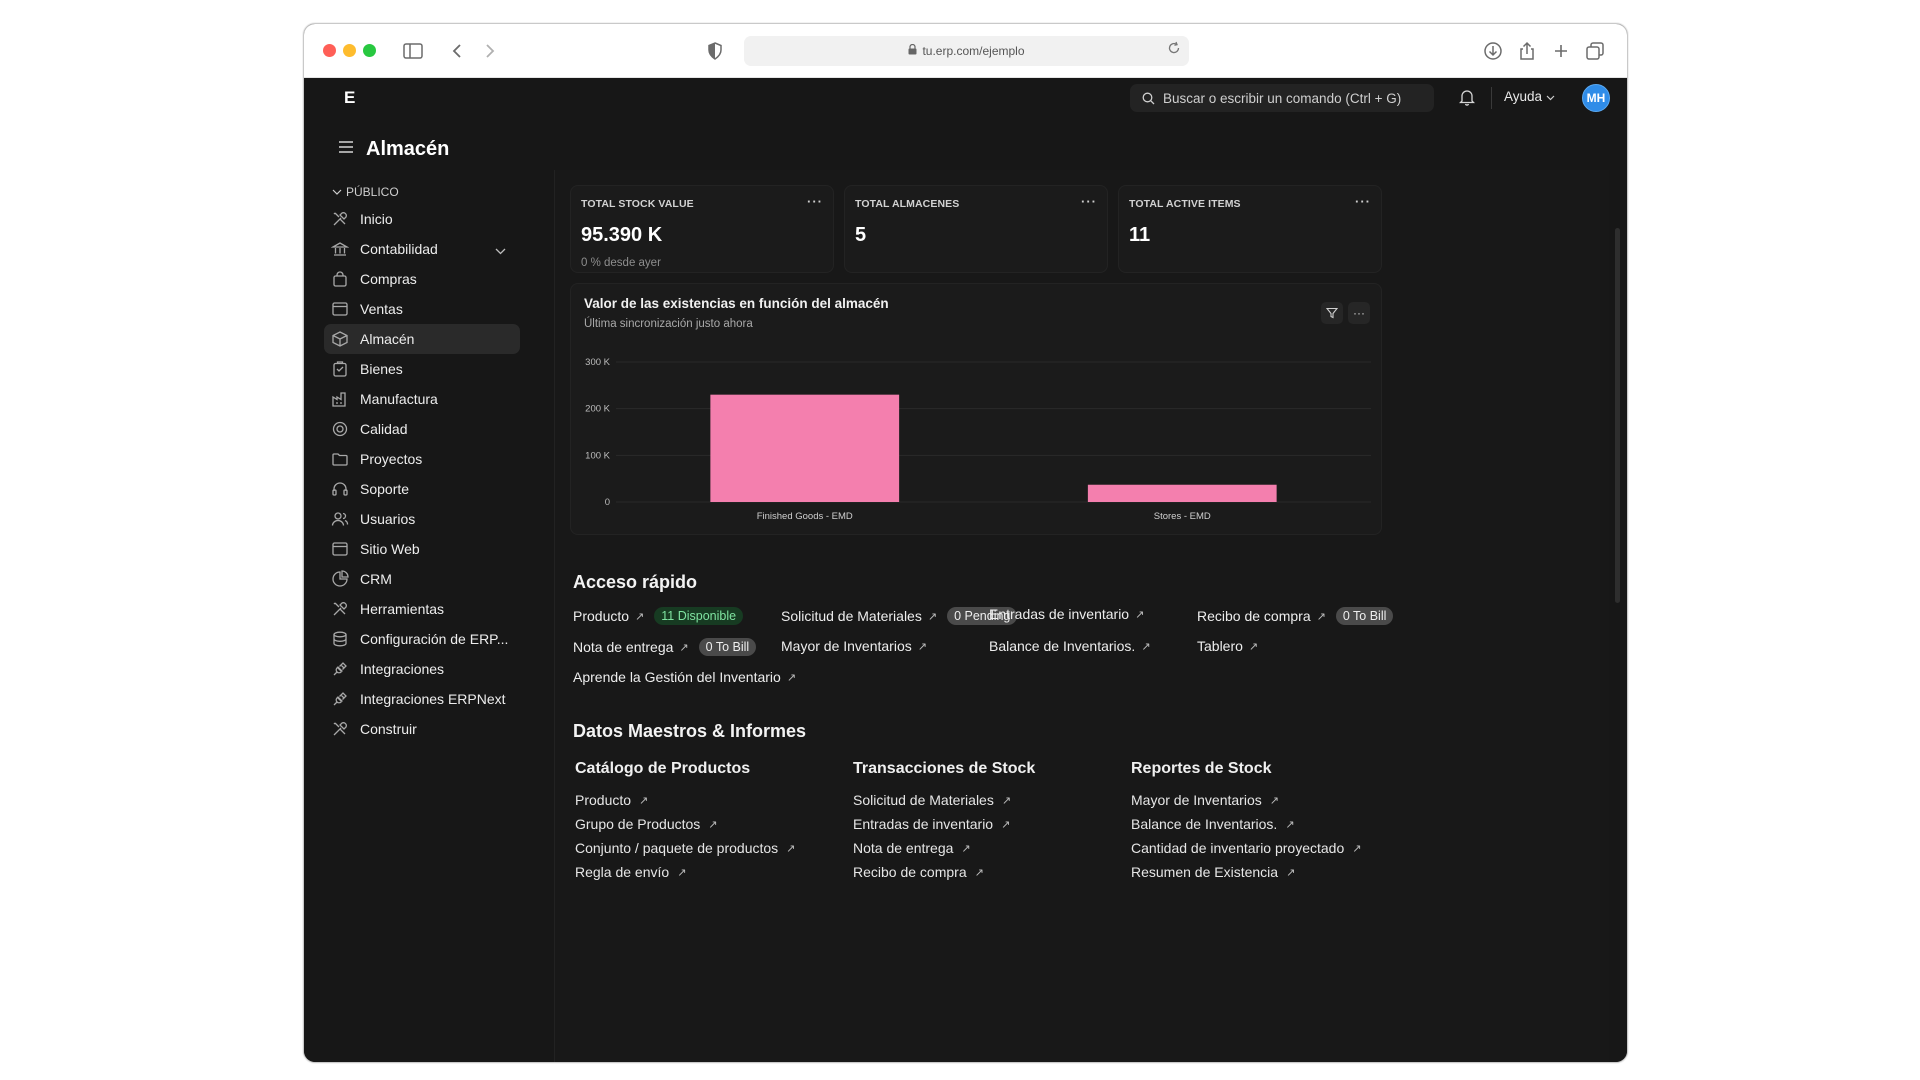 Image resolution: width=1920 pixels, height=1080 pixels. Describe the element at coordinates (422, 339) in the screenshot. I see `sidebar-item-4: Almacén` at that location.